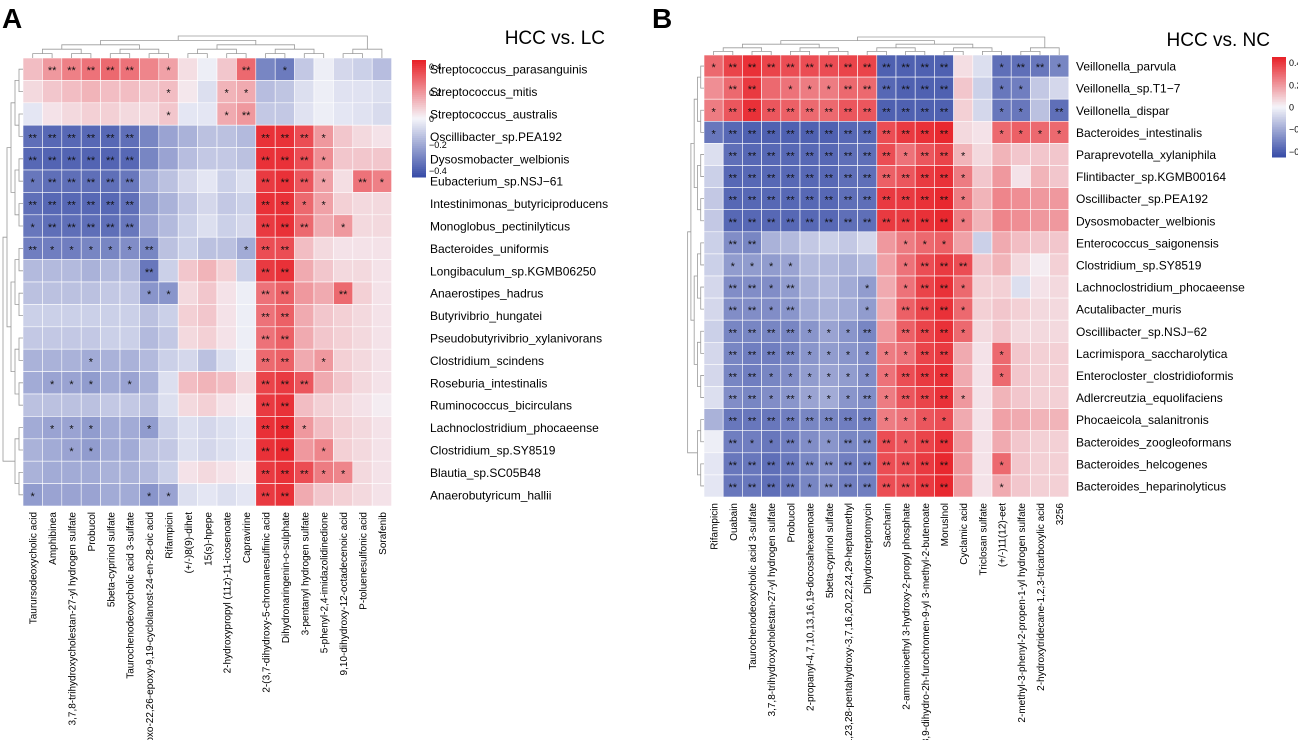  What do you see at coordinates (887, 525) in the screenshot?
I see `column-label: Saccharin` at bounding box center [887, 525].